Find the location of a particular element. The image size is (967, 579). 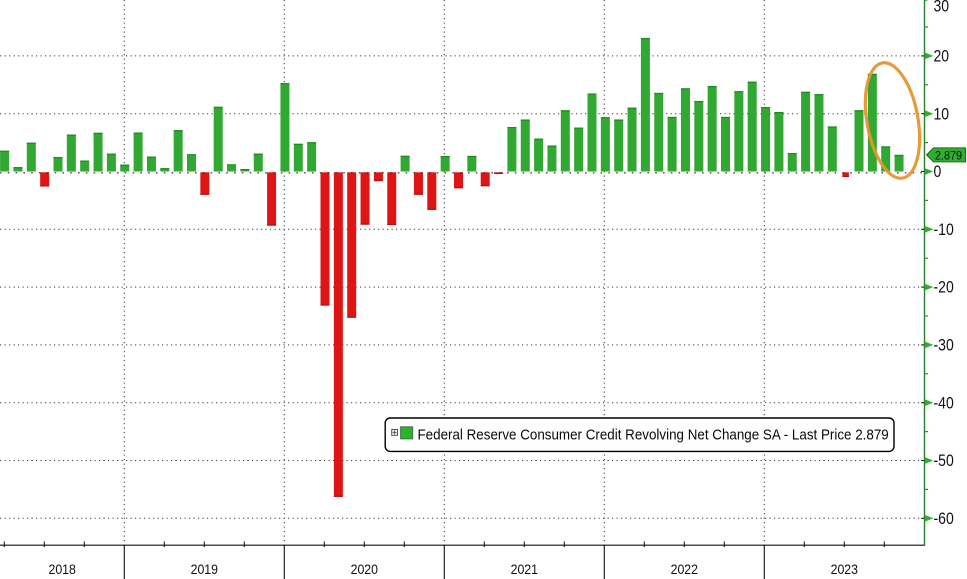

svg-text: 10 is located at coordinates (942, 114).